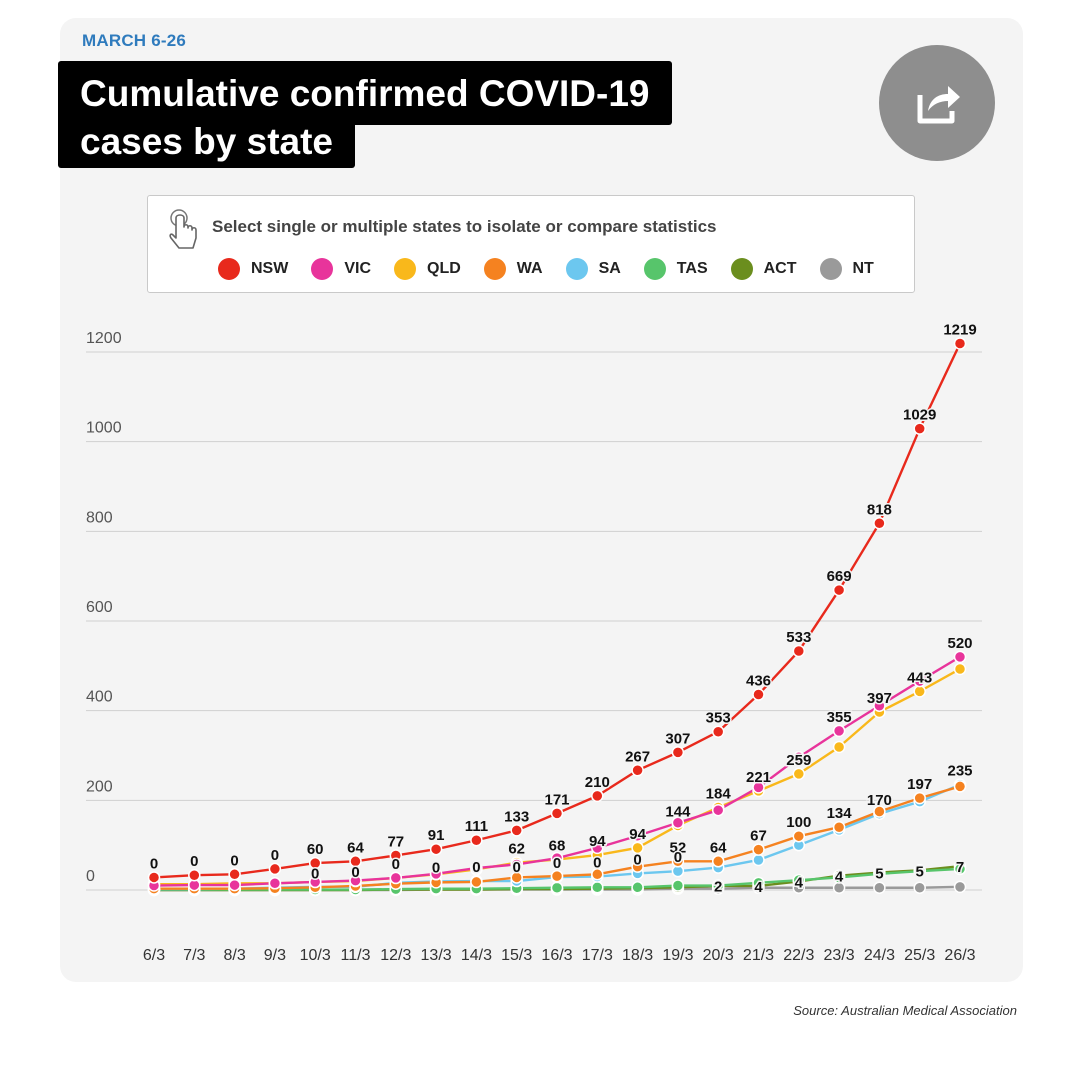 This screenshot has height=1074, width=1080. Describe the element at coordinates (352, 269) in the screenshot. I see `legend-item-vic: VIC` at that location.